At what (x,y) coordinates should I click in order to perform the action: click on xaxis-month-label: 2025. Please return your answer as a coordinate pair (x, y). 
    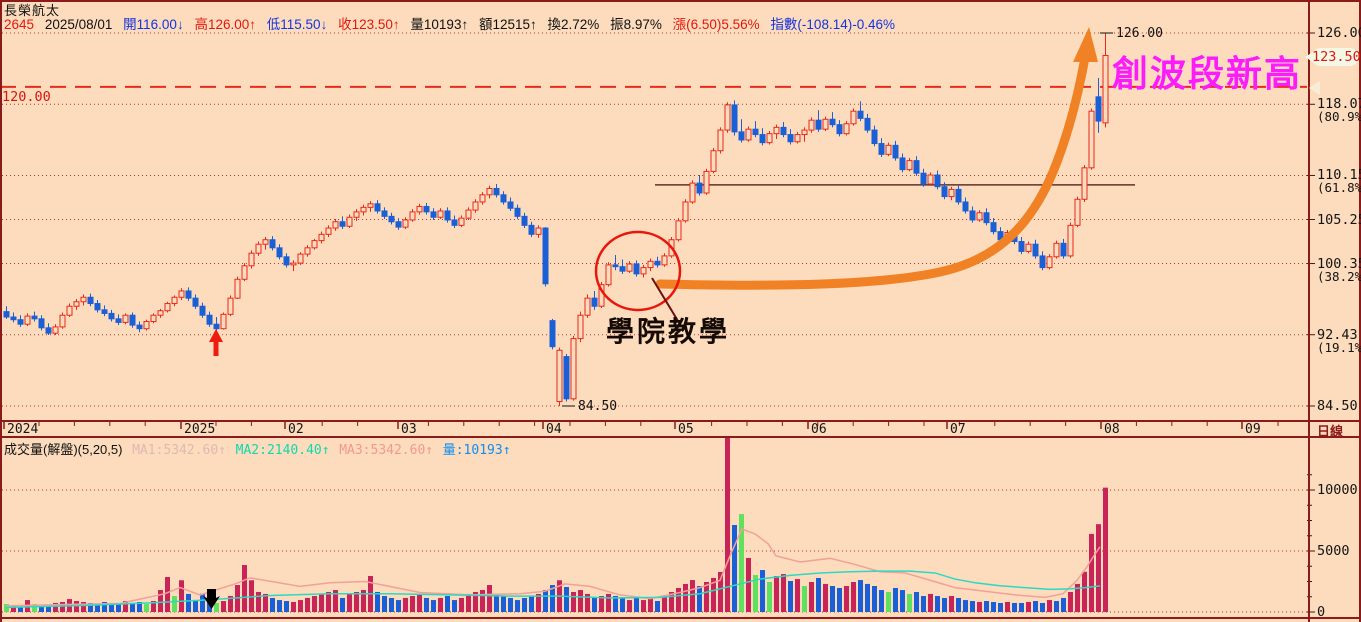
    Looking at the image, I should click on (199, 429).